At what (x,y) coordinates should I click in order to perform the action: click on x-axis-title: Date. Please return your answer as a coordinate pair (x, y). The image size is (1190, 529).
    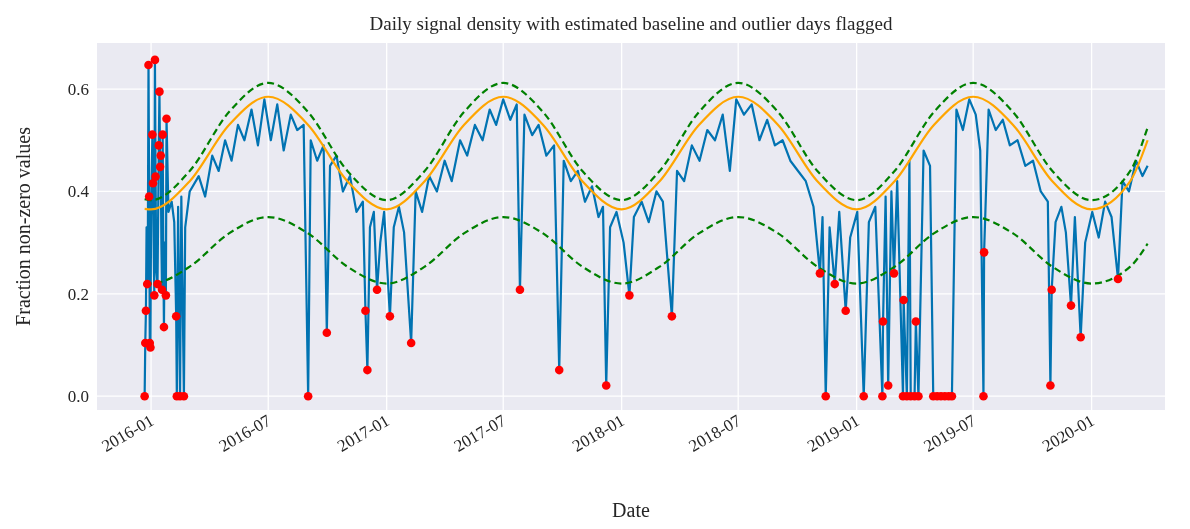
    Looking at the image, I should click on (631, 510).